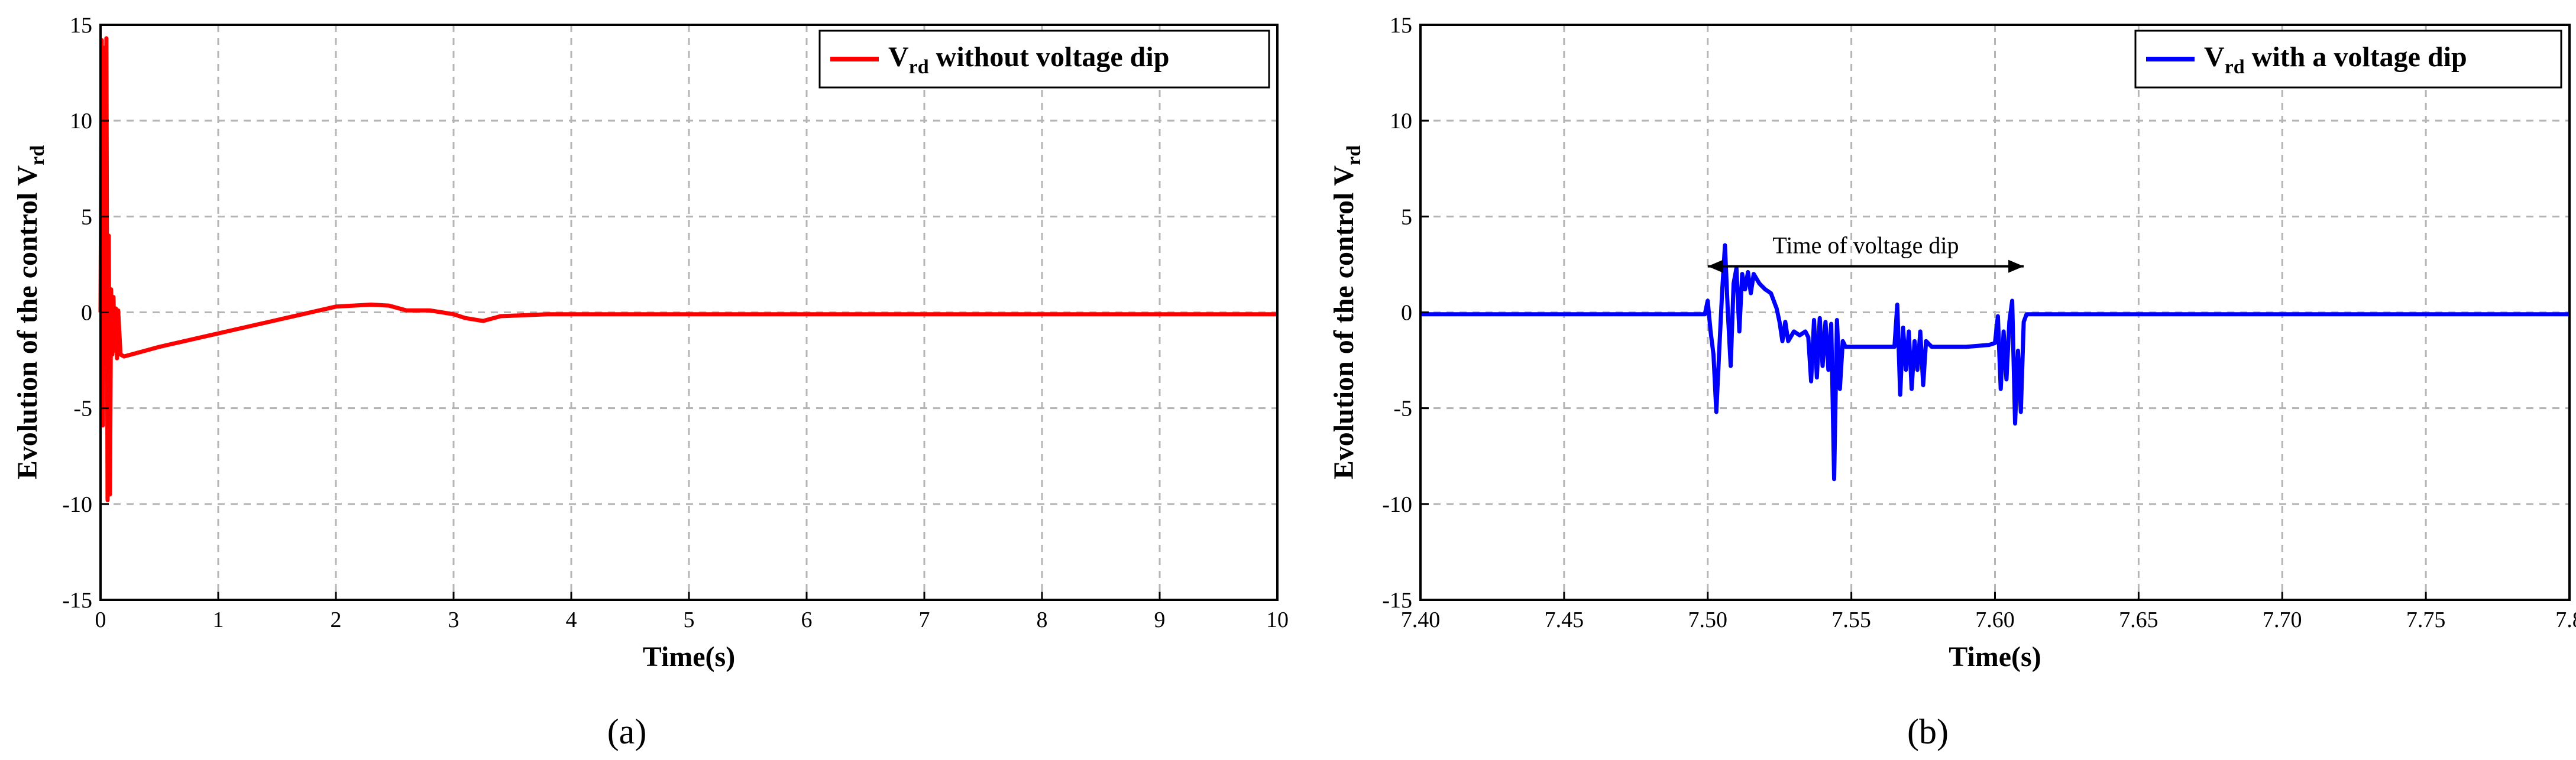  I want to click on x-tick-label: 7.60, so click(1995, 620).